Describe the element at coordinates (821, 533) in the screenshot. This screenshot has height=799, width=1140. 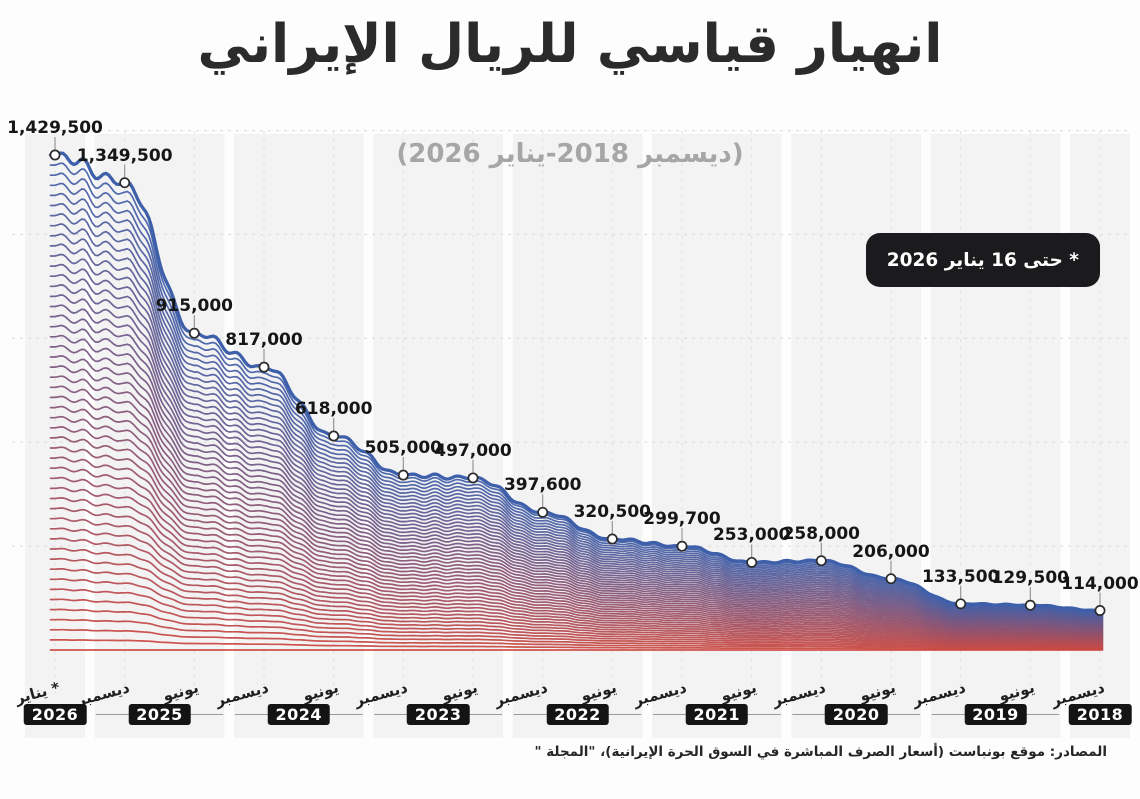
I see `value-label: 258,000` at that location.